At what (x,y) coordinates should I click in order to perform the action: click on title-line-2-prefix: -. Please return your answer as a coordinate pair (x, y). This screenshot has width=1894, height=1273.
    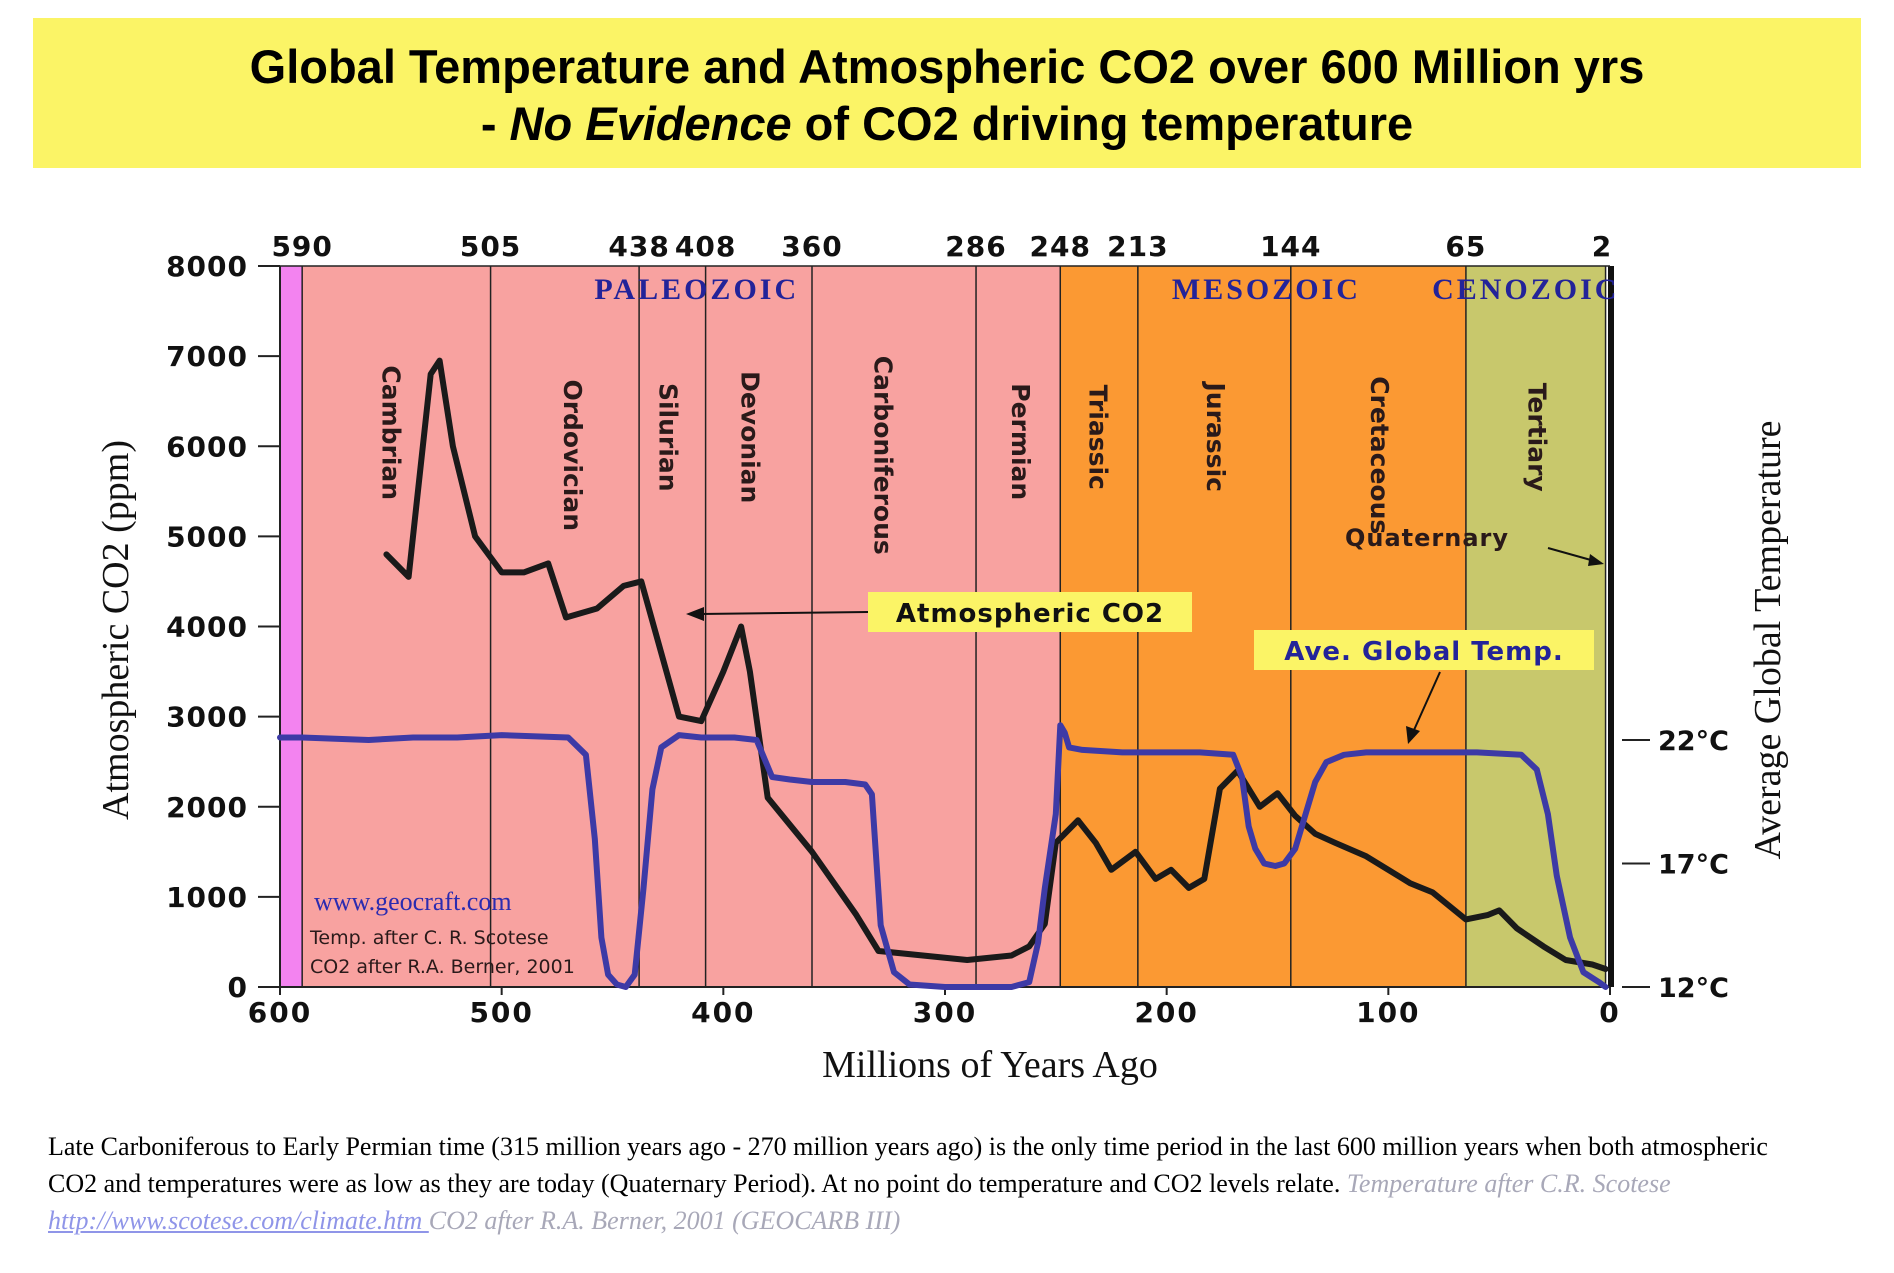
    Looking at the image, I should click on (495, 123).